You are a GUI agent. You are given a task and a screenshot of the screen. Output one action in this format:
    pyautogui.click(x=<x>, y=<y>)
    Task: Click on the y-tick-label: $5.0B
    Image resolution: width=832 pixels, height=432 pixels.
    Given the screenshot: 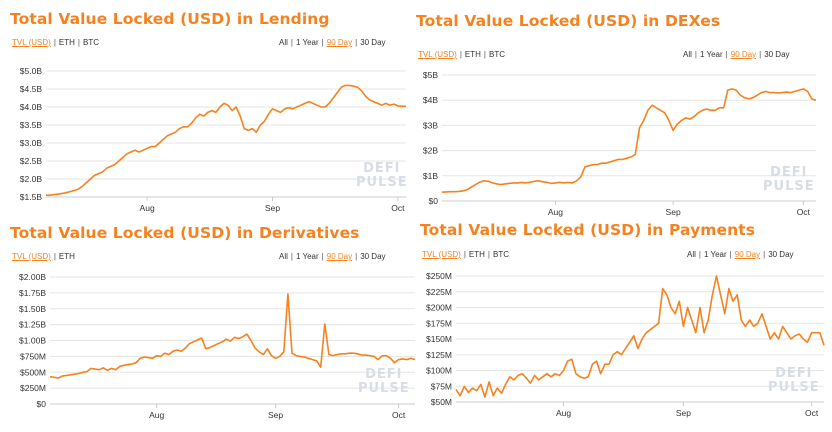 What is the action you would take?
    pyautogui.click(x=31, y=71)
    